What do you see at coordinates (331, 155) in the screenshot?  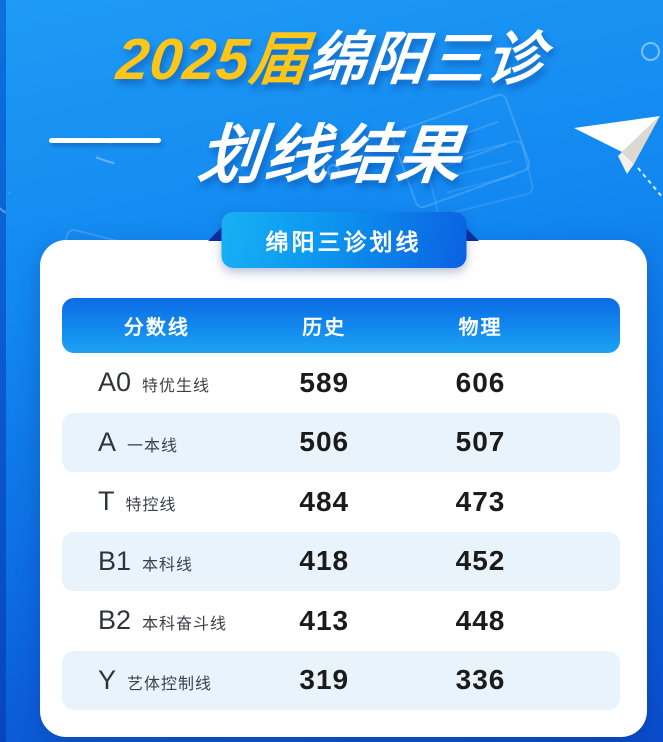 I see `title-subtitle: 划线结果` at bounding box center [331, 155].